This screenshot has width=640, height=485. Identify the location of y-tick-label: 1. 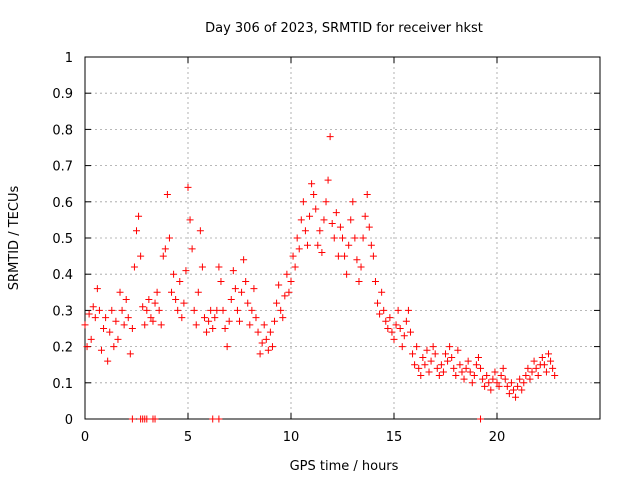
(69, 58).